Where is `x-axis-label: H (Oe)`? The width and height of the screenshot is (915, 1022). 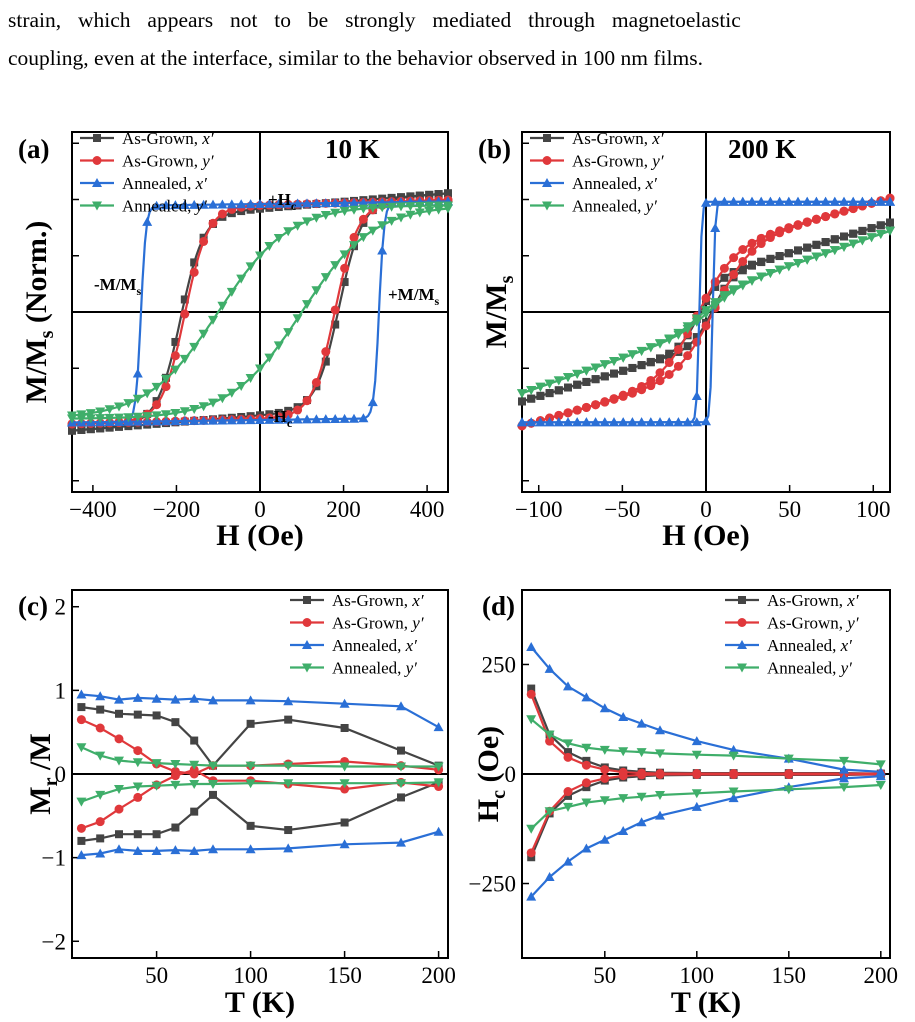
x-axis-label: H (Oe) is located at coordinates (259, 535).